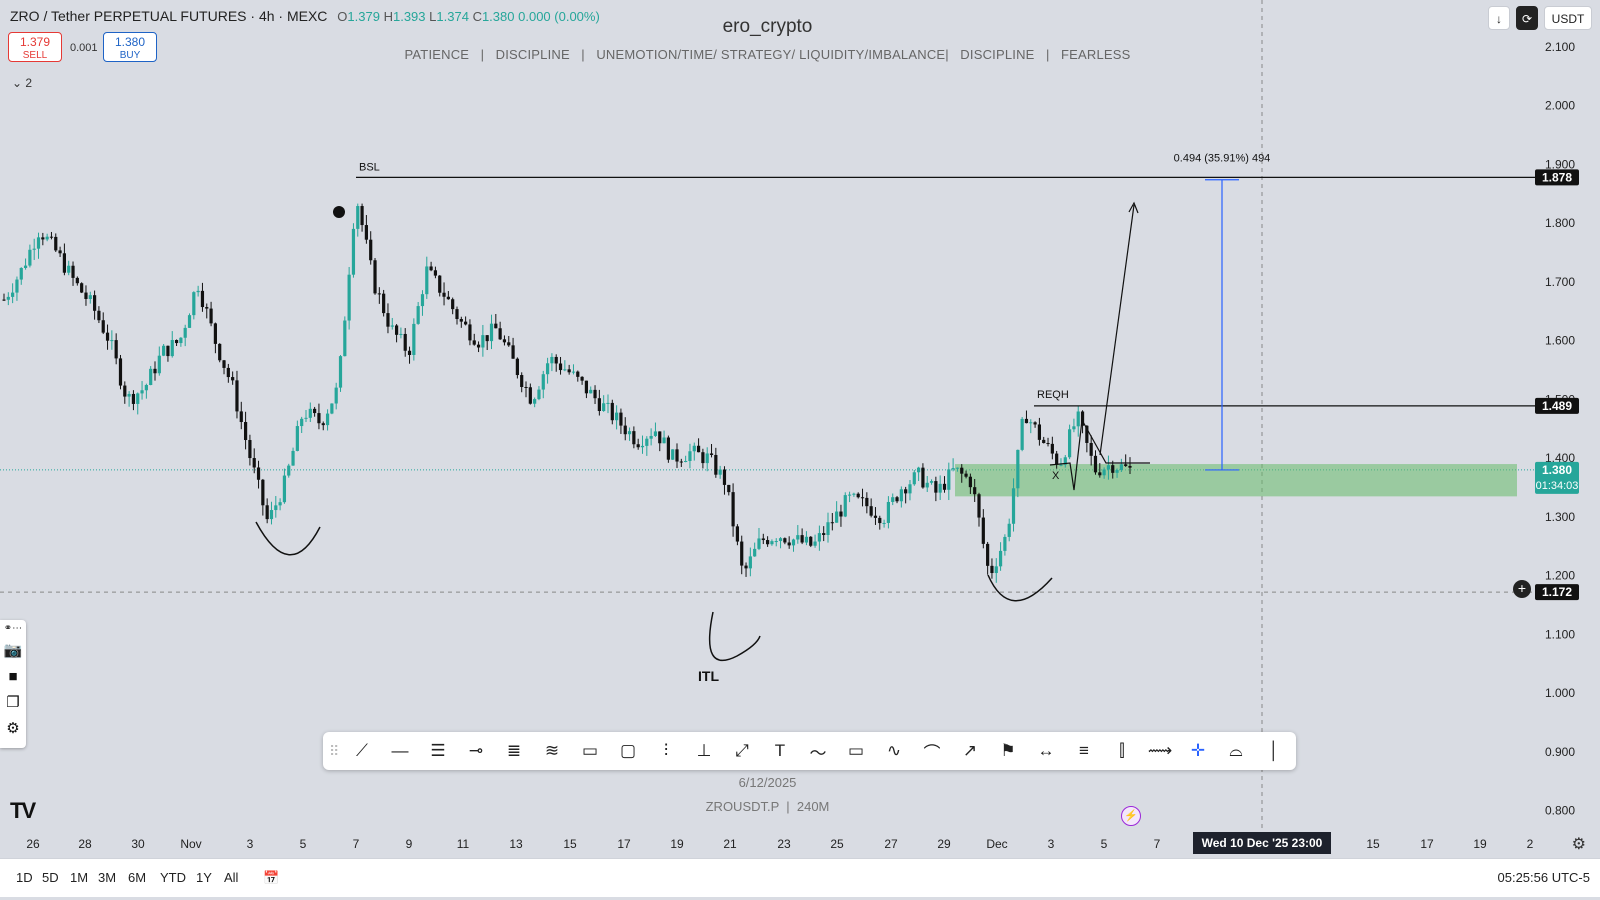 The width and height of the screenshot is (1600, 900). Describe the element at coordinates (1560, 811) in the screenshot. I see `price-tick-label: 0.800` at that location.